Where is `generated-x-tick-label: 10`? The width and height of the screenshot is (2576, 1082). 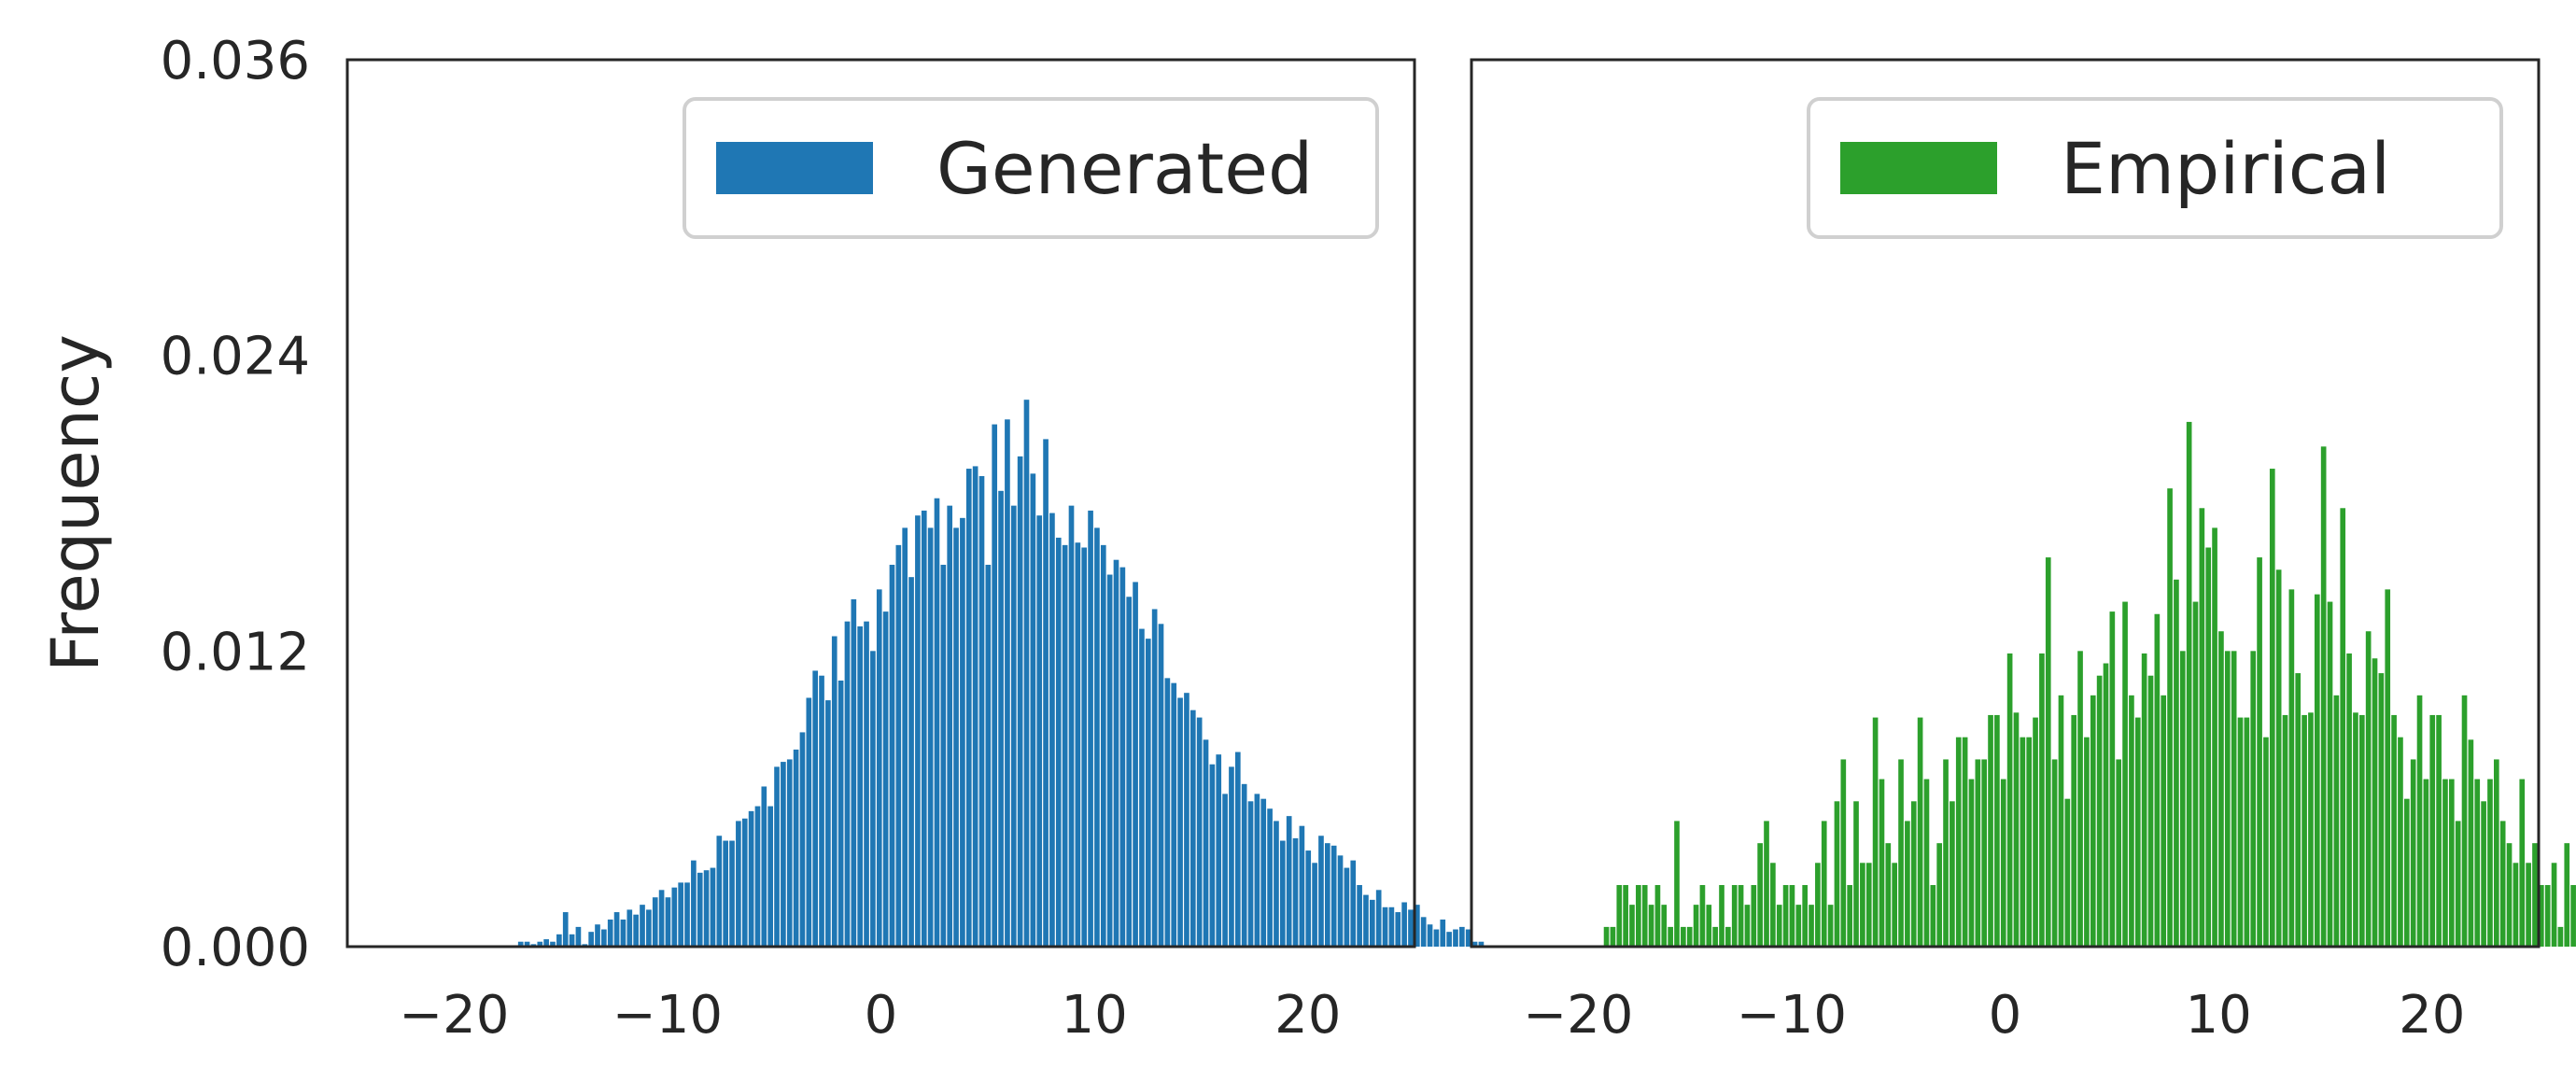 generated-x-tick-label: 10 is located at coordinates (1094, 1015).